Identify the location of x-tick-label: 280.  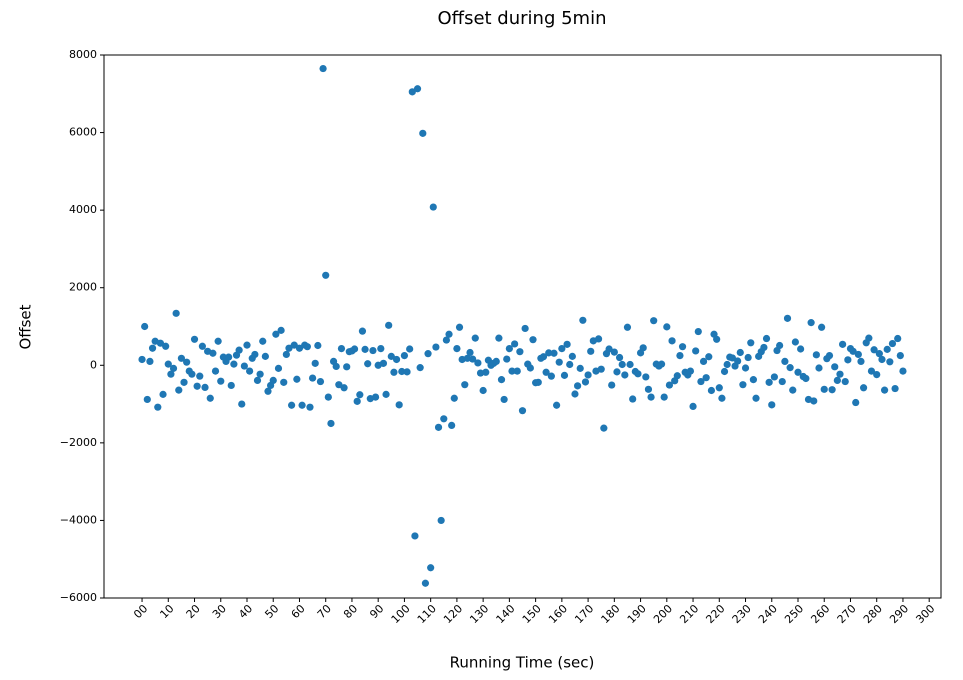
(873, 614).